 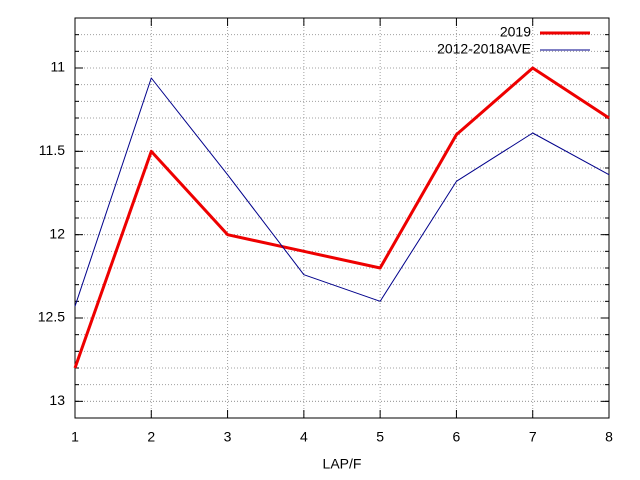 I want to click on x-tick-label: 5, so click(x=380, y=437).